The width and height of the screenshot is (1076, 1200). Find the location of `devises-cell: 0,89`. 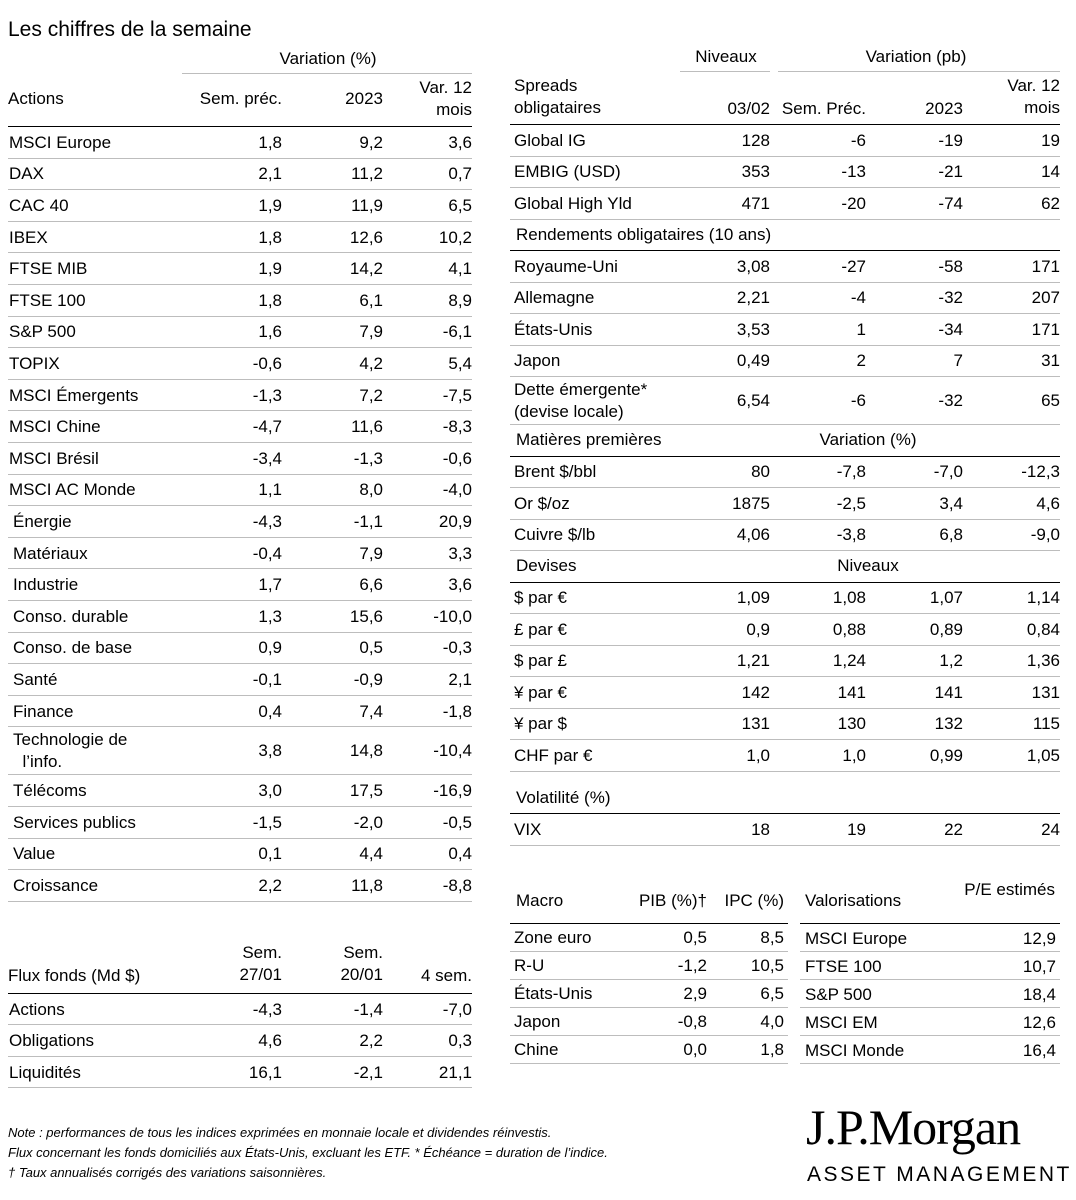

devises-cell: 0,89 is located at coordinates (946, 629).